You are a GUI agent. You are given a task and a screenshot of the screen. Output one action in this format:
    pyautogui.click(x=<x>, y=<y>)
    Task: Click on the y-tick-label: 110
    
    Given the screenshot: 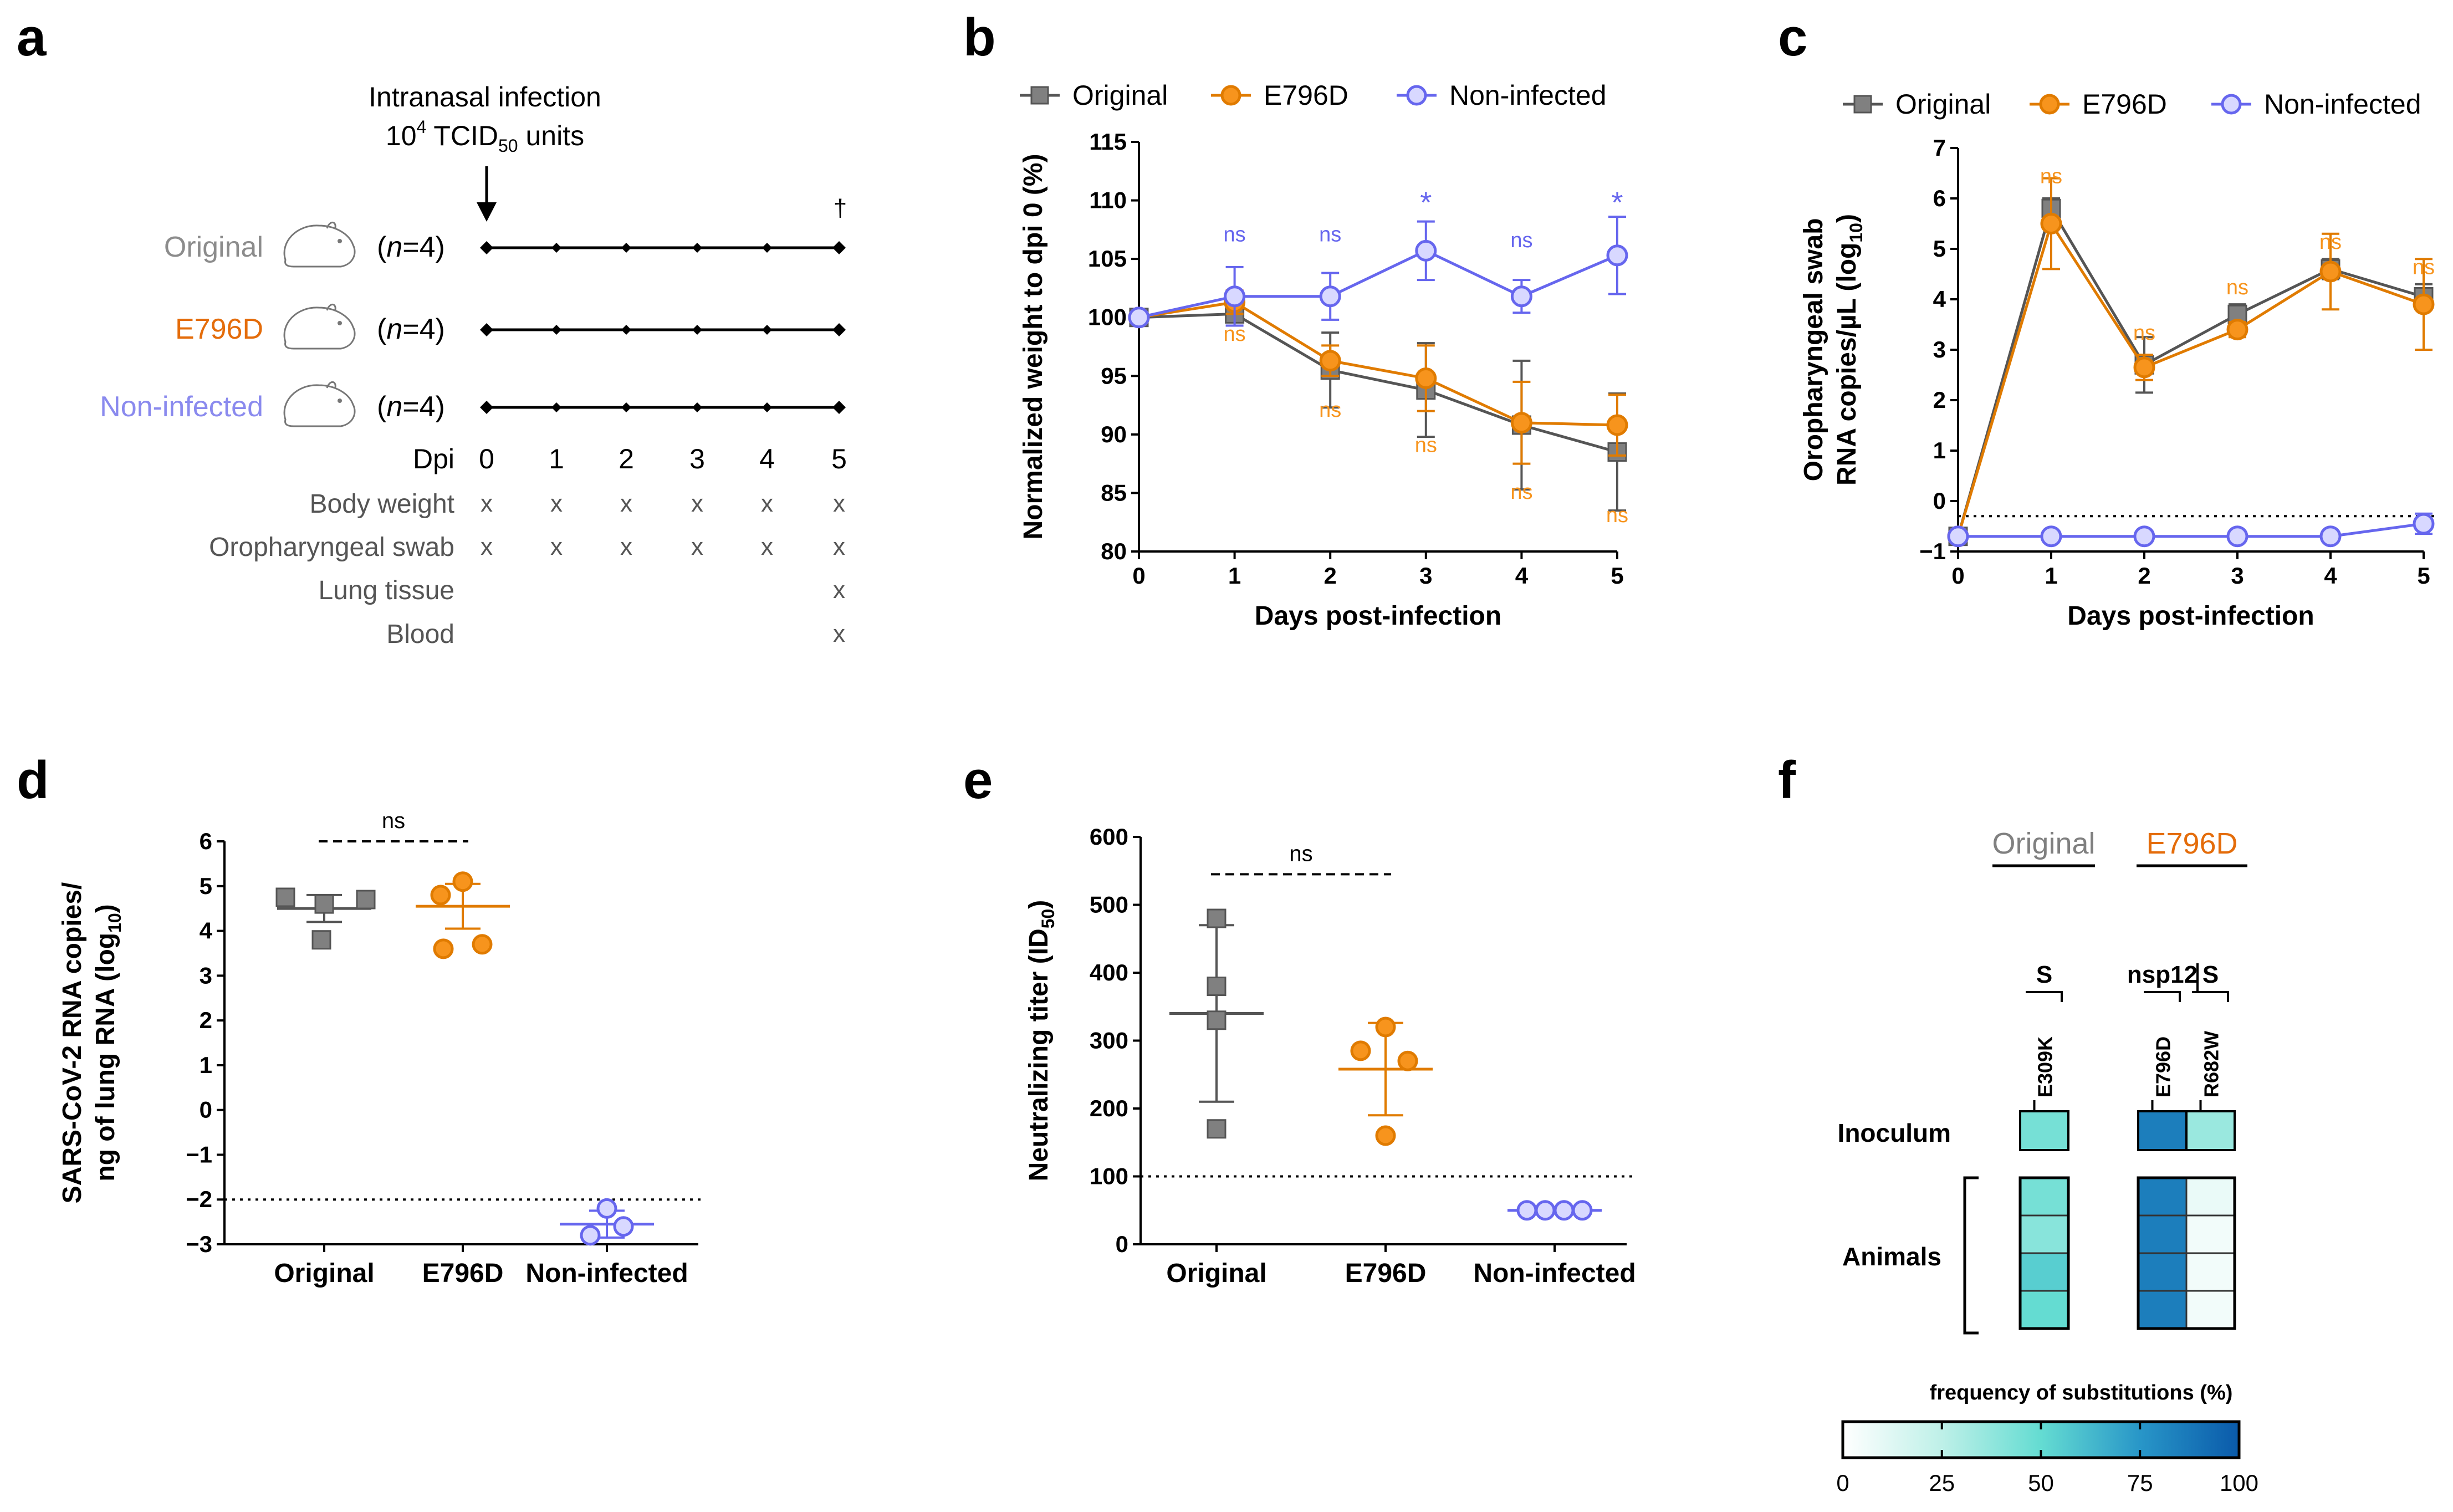 What is the action you would take?
    pyautogui.click(x=1108, y=200)
    